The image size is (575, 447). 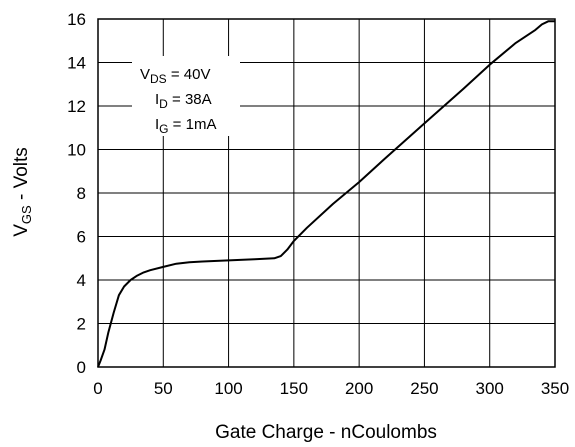 What do you see at coordinates (183, 101) in the screenshot?
I see `condition-id: ID = 38A` at bounding box center [183, 101].